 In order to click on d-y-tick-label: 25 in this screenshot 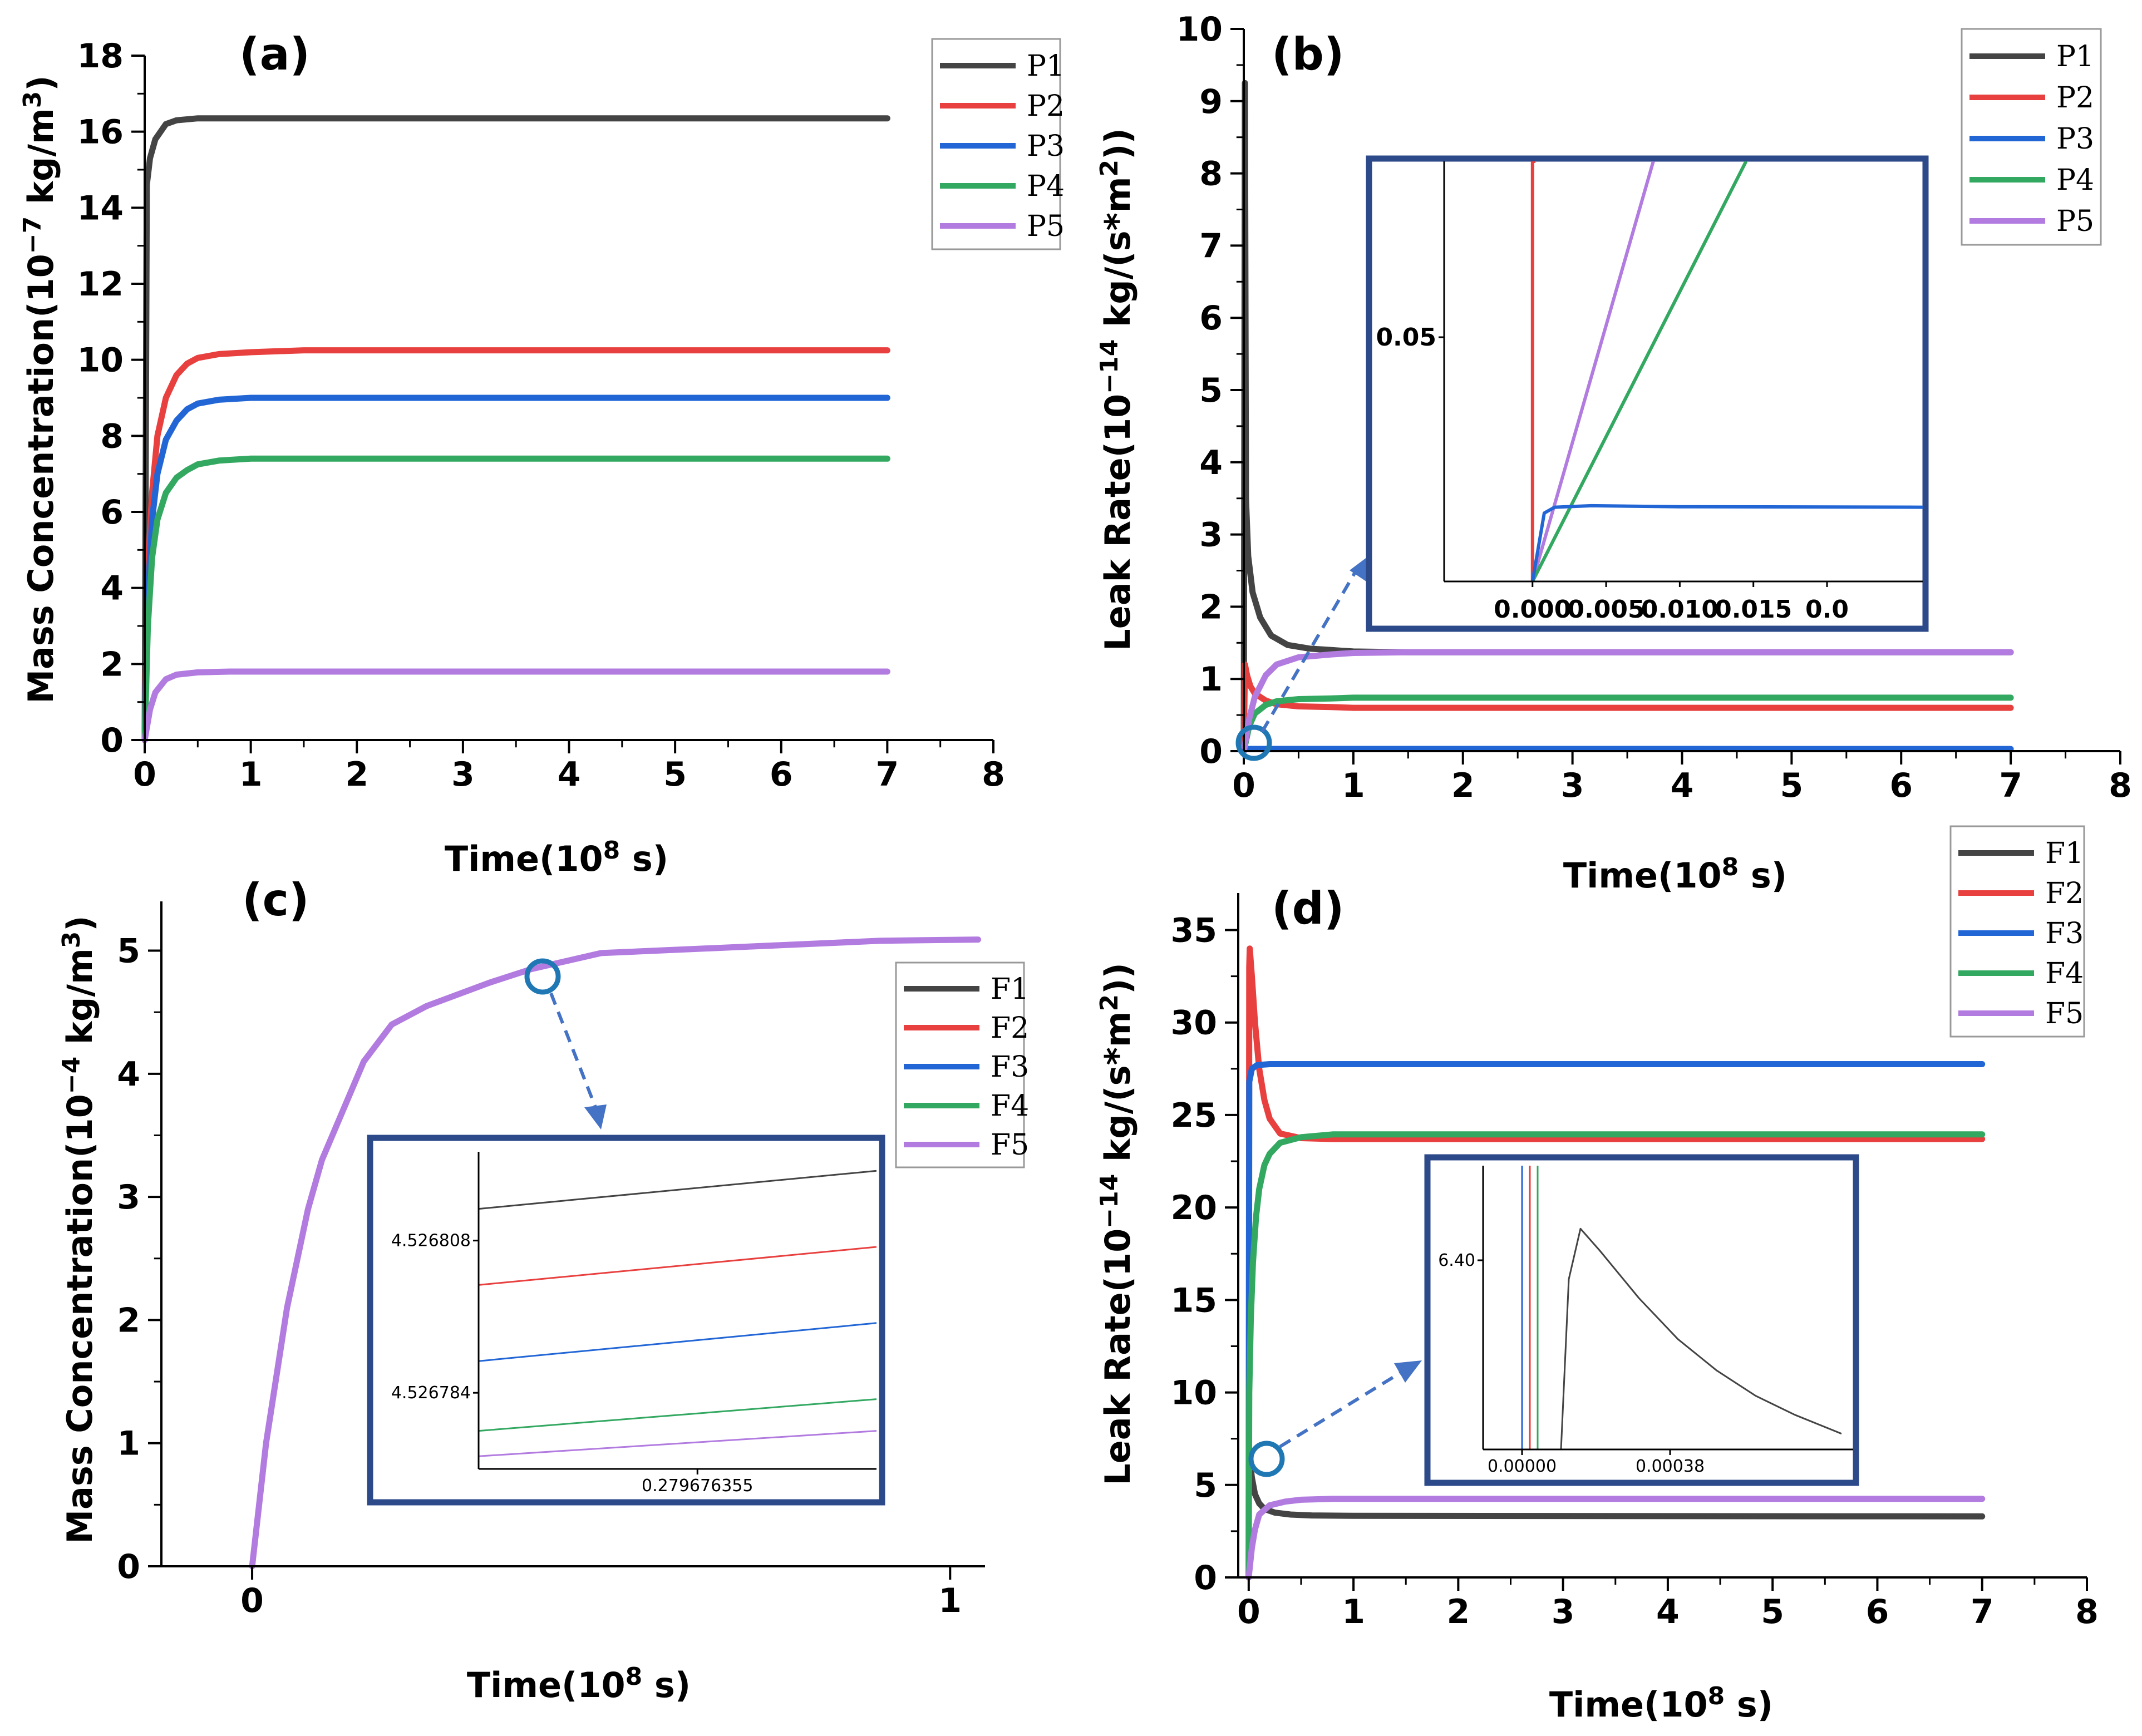, I will do `click(1195, 1115)`.